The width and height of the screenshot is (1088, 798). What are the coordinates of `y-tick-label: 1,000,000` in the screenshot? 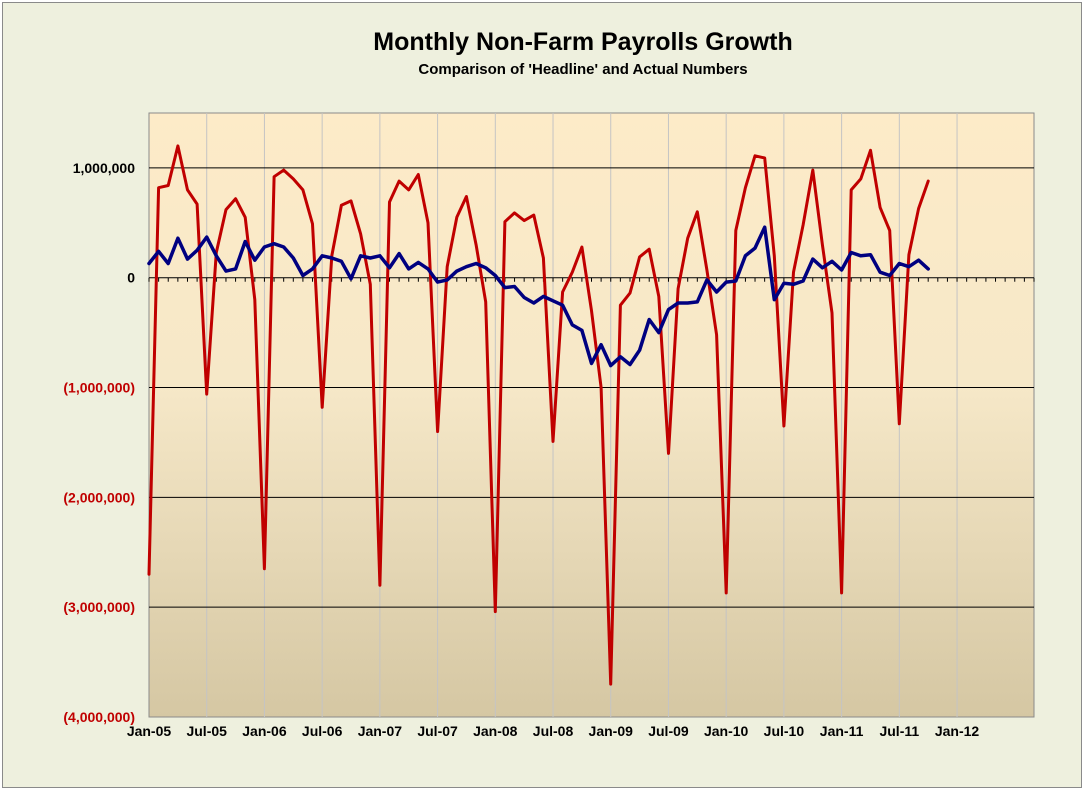 It's located at (104, 168).